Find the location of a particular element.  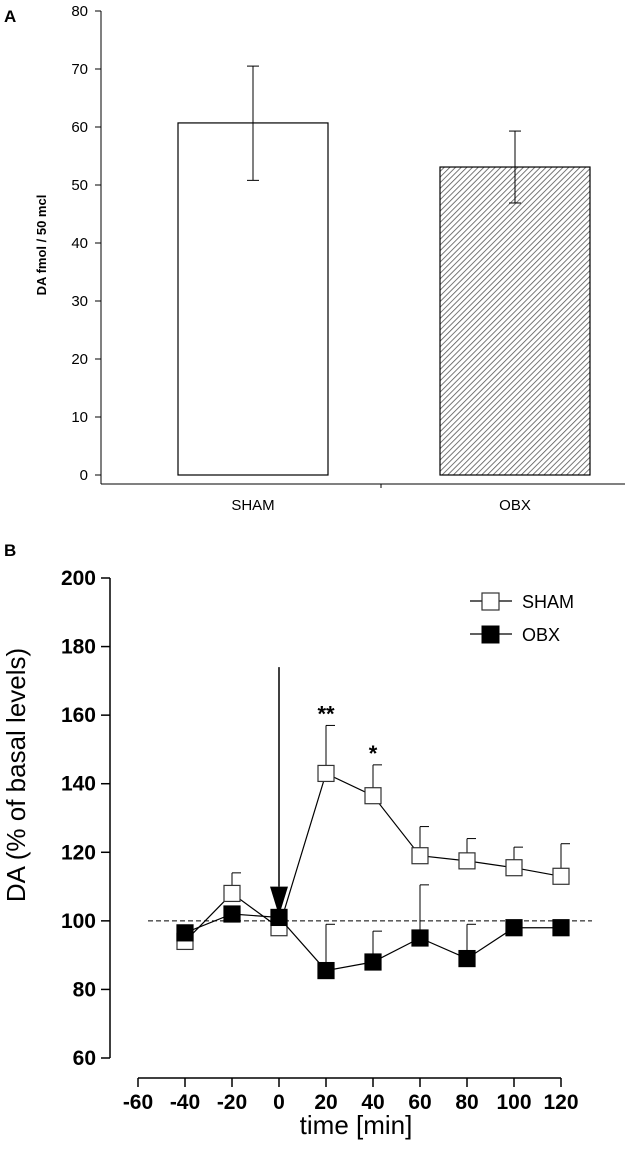

panel-a-label: A is located at coordinates (10, 16).